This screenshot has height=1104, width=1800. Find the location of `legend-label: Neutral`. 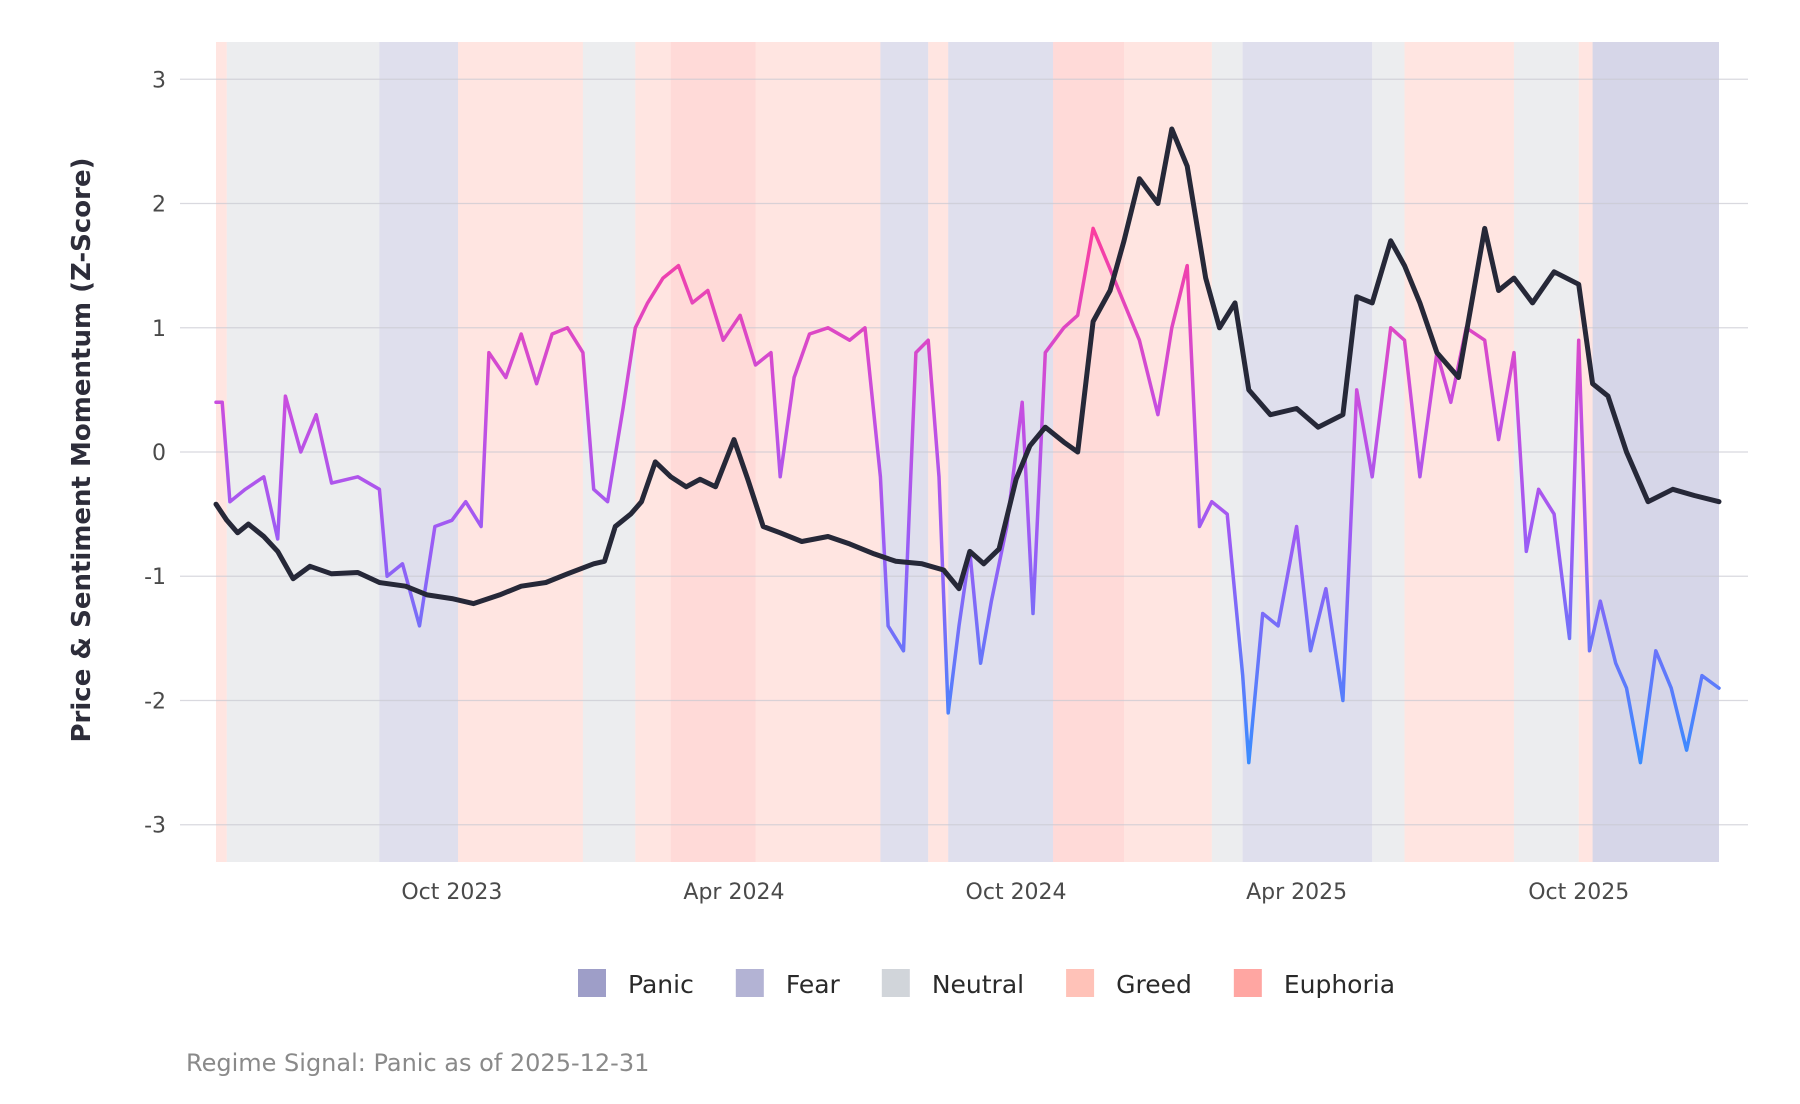

legend-label: Neutral is located at coordinates (978, 984).